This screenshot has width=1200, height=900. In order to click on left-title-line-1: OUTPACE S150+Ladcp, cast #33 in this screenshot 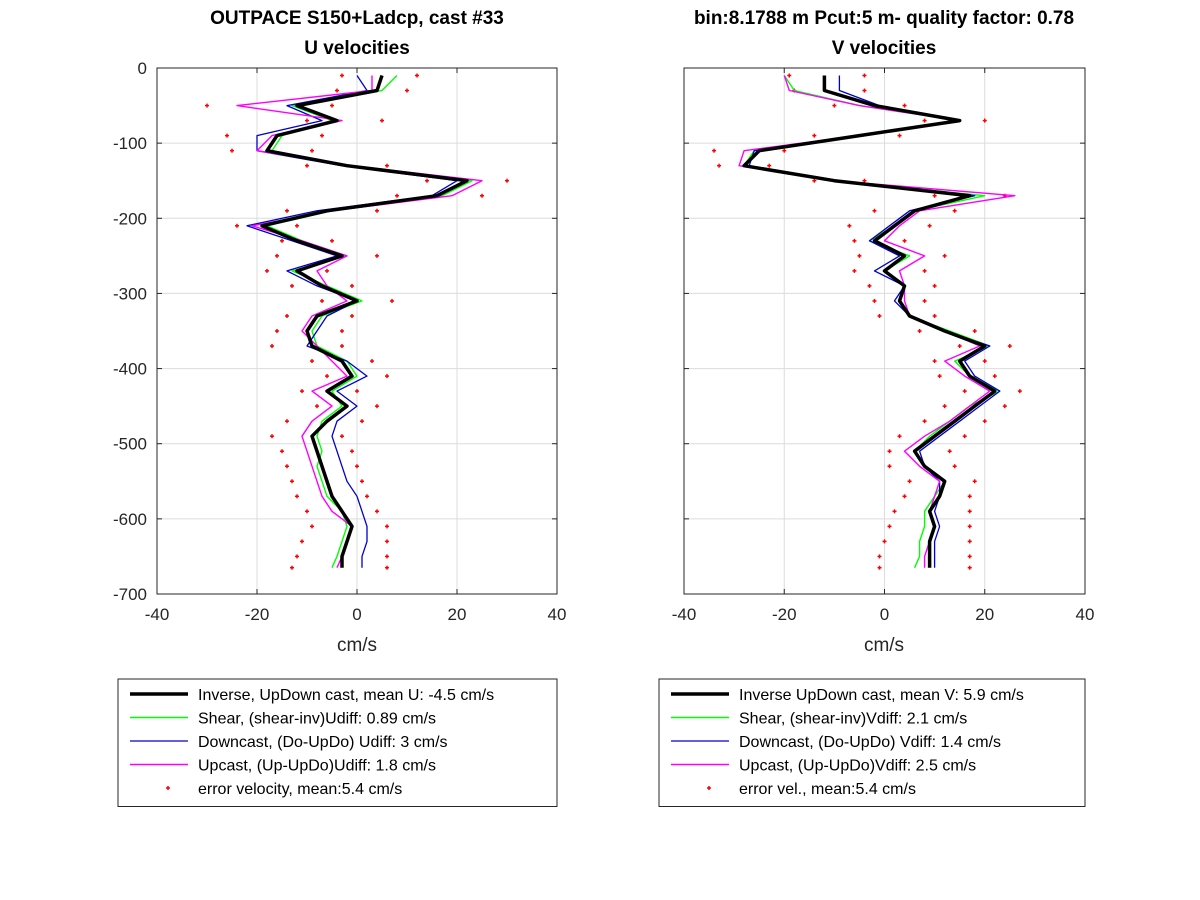, I will do `click(357, 18)`.